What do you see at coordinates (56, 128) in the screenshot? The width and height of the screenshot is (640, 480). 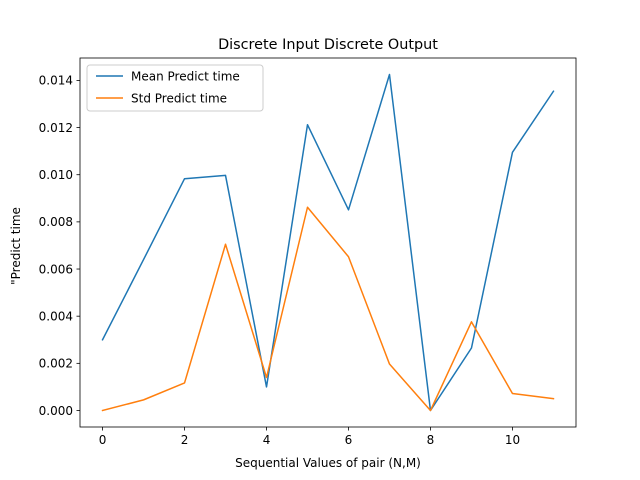 I see `y-tick-label: 0.012` at bounding box center [56, 128].